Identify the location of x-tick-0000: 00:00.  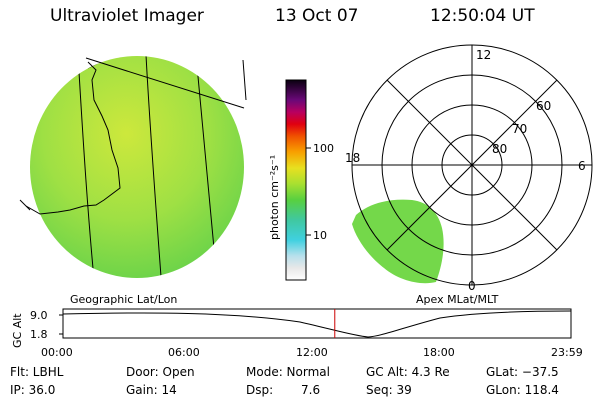
(57, 352).